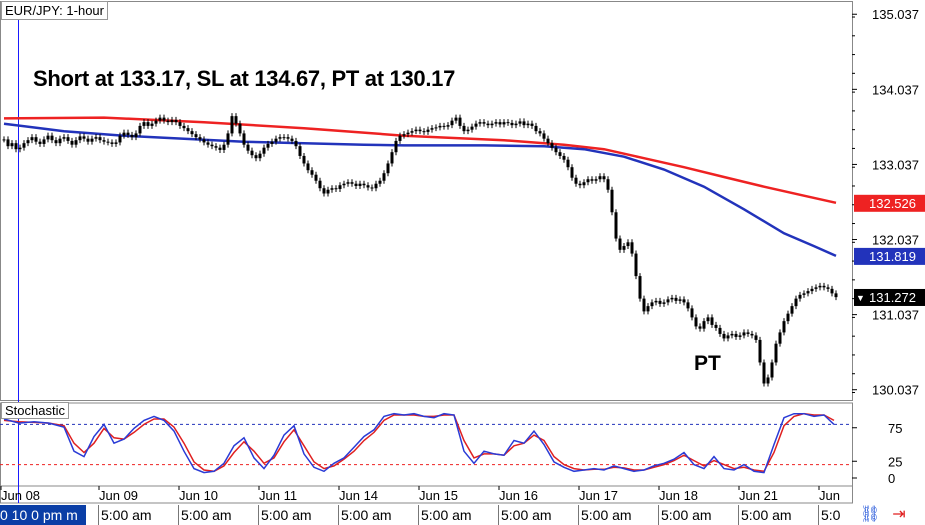 This screenshot has width=925, height=525. Describe the element at coordinates (889, 297) in the screenshot. I see `price-badge-black` at that location.